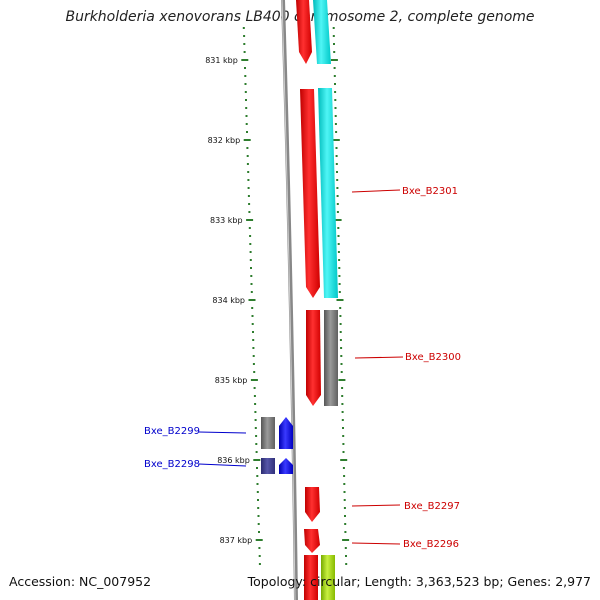 This screenshot has width=600, height=600. Describe the element at coordinates (431, 544) in the screenshot. I see `gene-label-bxe-b2296: Bxe_B2296` at that location.